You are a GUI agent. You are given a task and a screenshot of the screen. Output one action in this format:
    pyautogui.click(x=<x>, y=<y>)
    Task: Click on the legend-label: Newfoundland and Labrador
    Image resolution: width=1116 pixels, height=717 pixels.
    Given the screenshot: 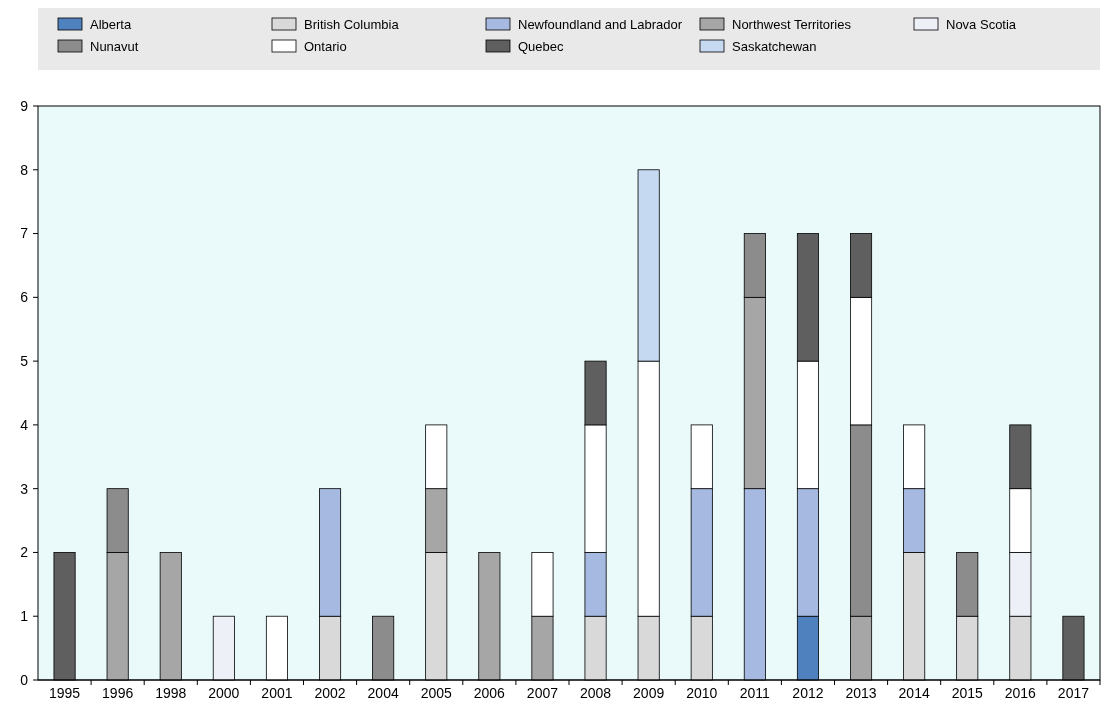 What is the action you would take?
    pyautogui.click(x=600, y=24)
    